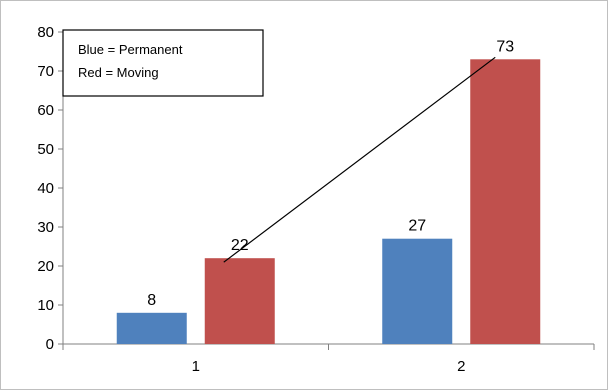 Image resolution: width=609 pixels, height=391 pixels. Describe the element at coordinates (45, 305) in the screenshot. I see `y-tick-label: 10` at that location.